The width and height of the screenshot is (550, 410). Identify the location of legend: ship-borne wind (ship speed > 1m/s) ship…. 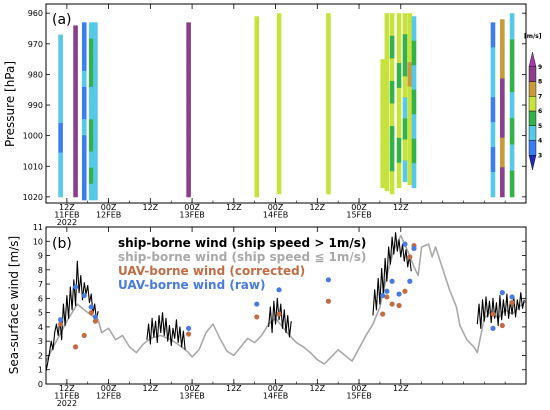
(242, 264).